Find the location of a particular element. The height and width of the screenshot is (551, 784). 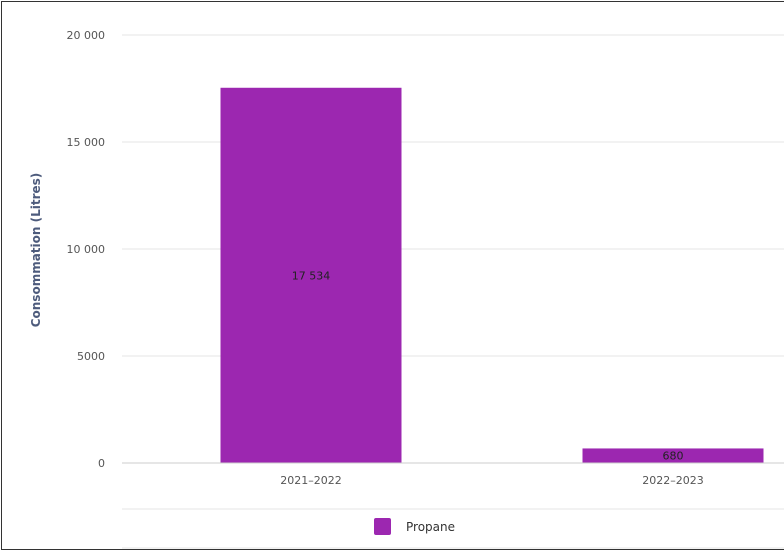

y-axis-ticks: 0 5000 10 000 15 000 20 000 is located at coordinates (86, 249).